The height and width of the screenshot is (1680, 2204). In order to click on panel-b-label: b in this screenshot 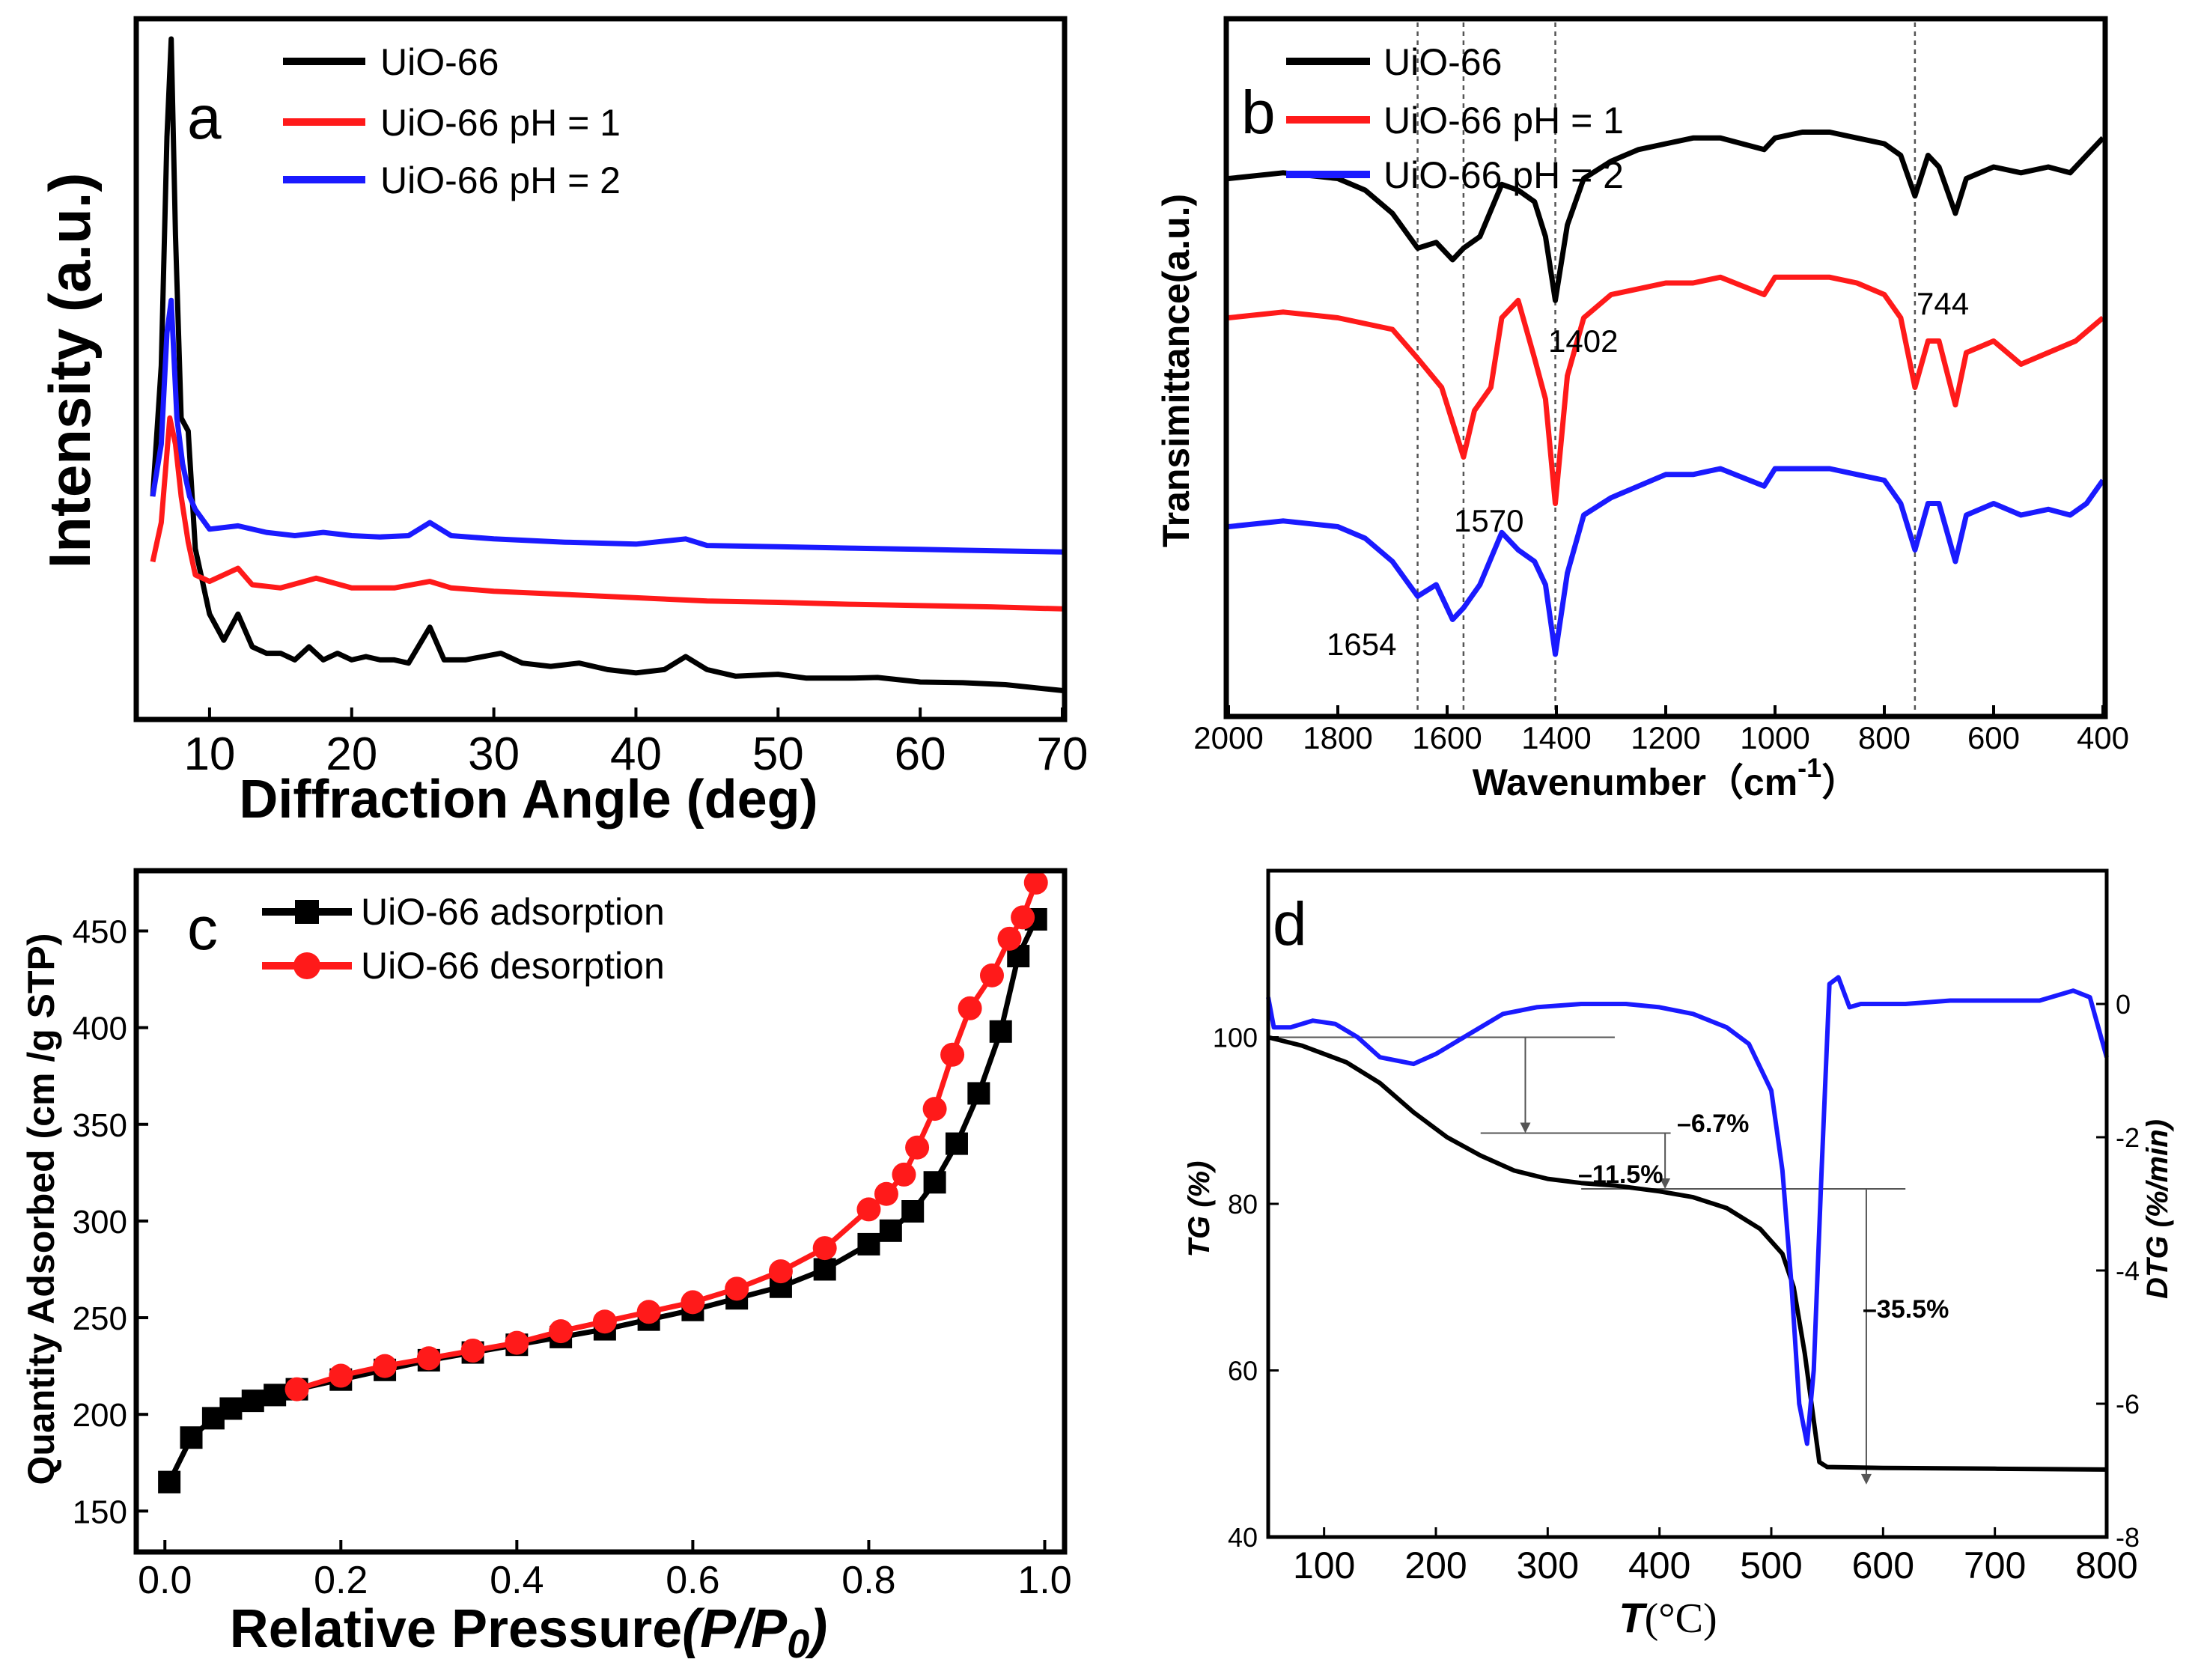, I will do `click(1258, 113)`.